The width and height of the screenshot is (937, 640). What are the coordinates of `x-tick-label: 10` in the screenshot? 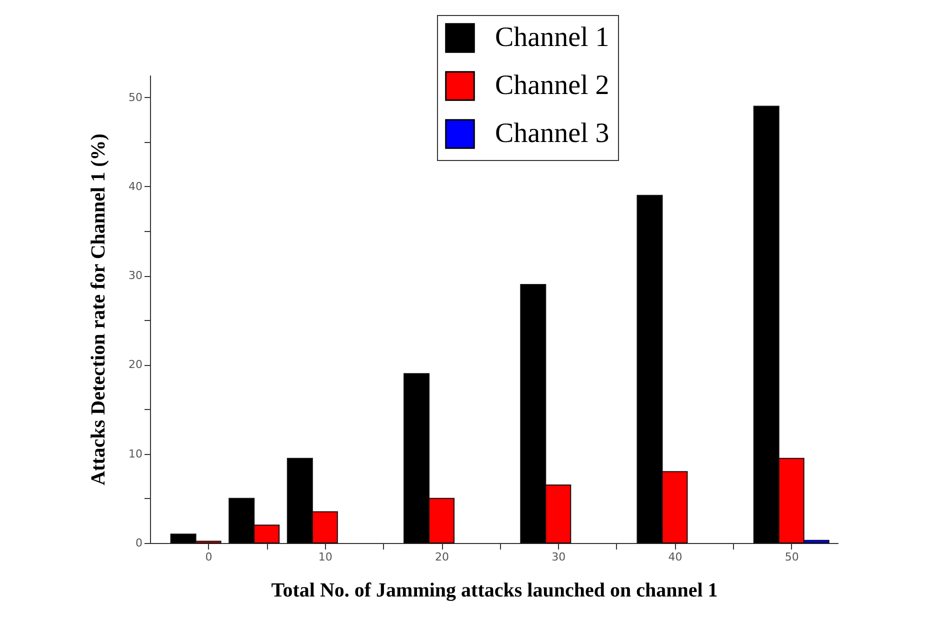 It's located at (325, 557).